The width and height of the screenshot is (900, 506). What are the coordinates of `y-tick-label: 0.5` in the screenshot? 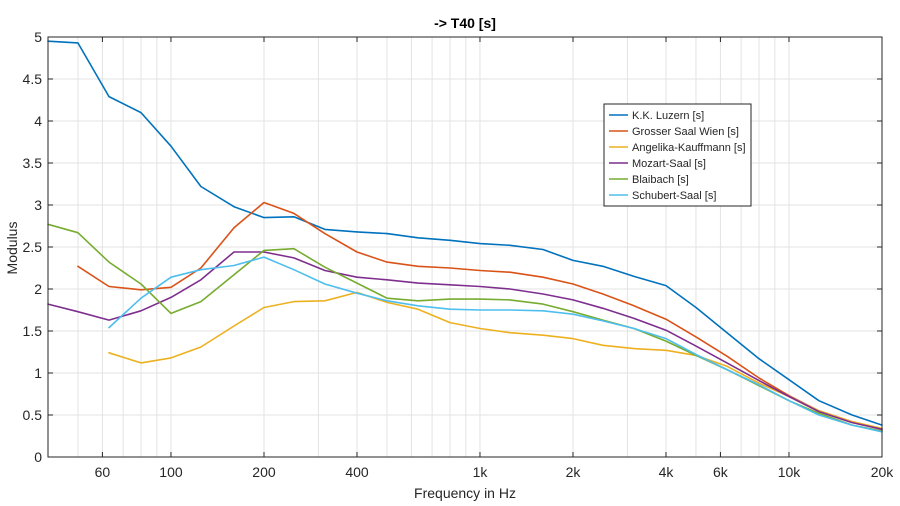 It's located at (33, 415).